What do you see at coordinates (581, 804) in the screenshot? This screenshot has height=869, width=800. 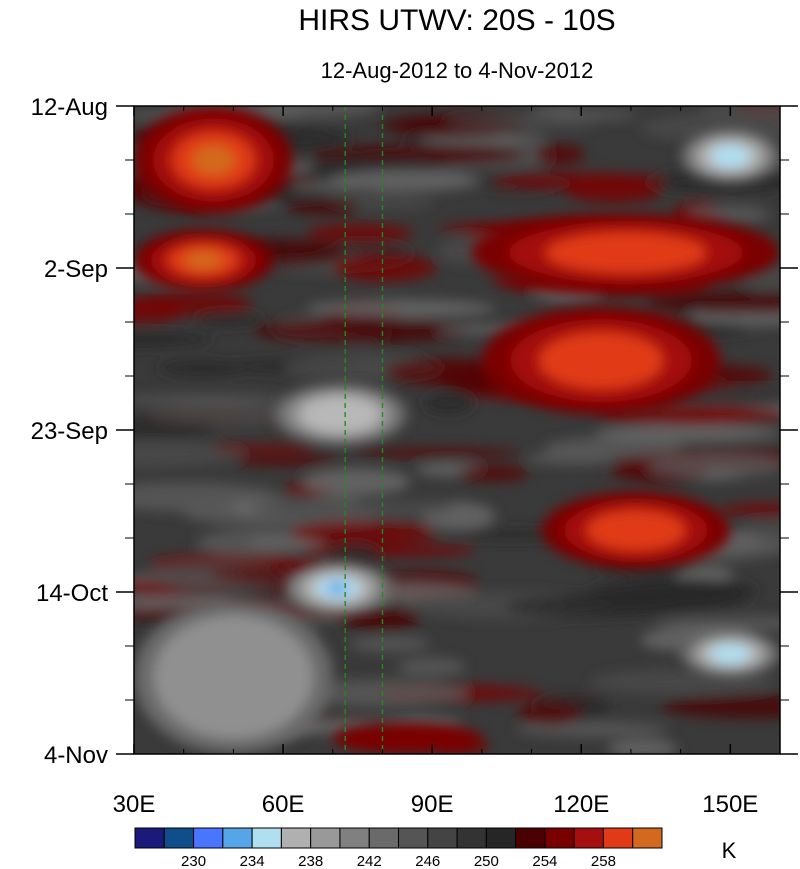 I see `x-tick-label: 120E` at bounding box center [581, 804].